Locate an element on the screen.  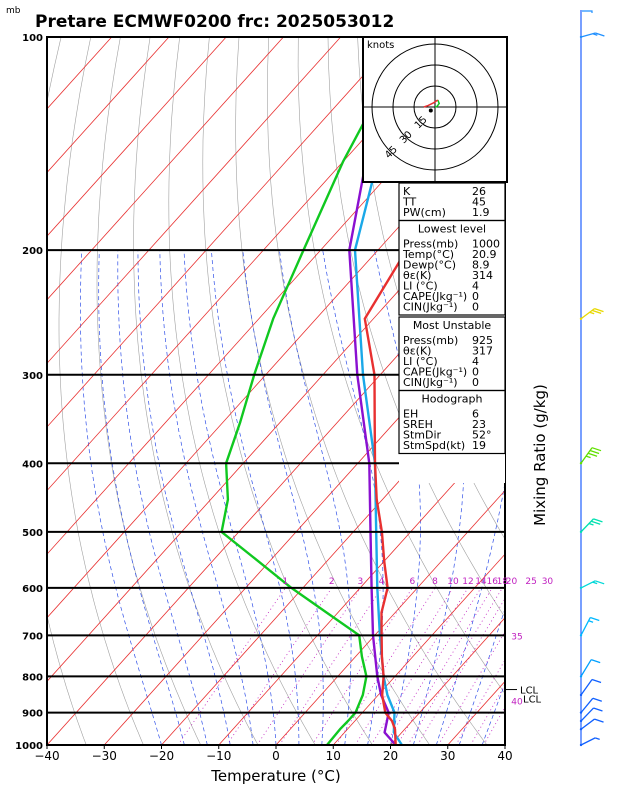
hodograph-indices-heading: Hodograph is located at coordinates (452, 399).